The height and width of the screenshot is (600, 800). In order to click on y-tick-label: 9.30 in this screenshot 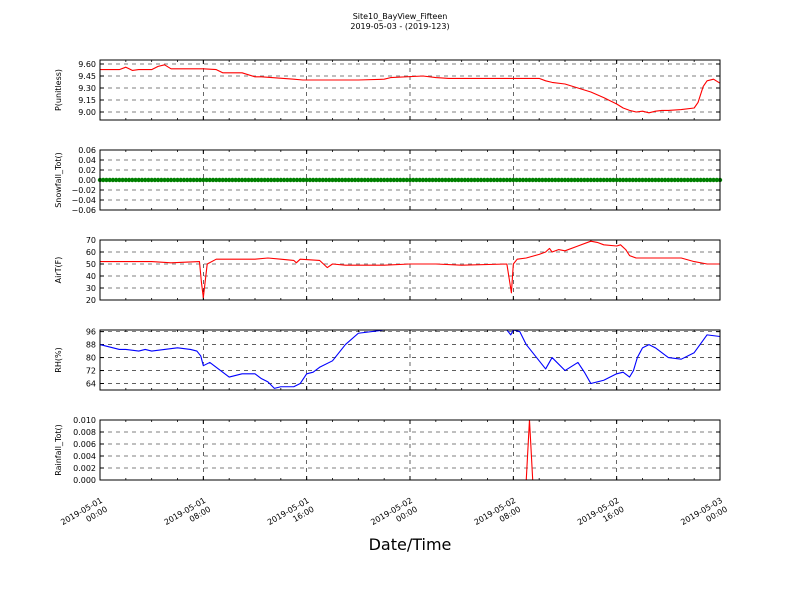, I will do `click(87, 88)`.